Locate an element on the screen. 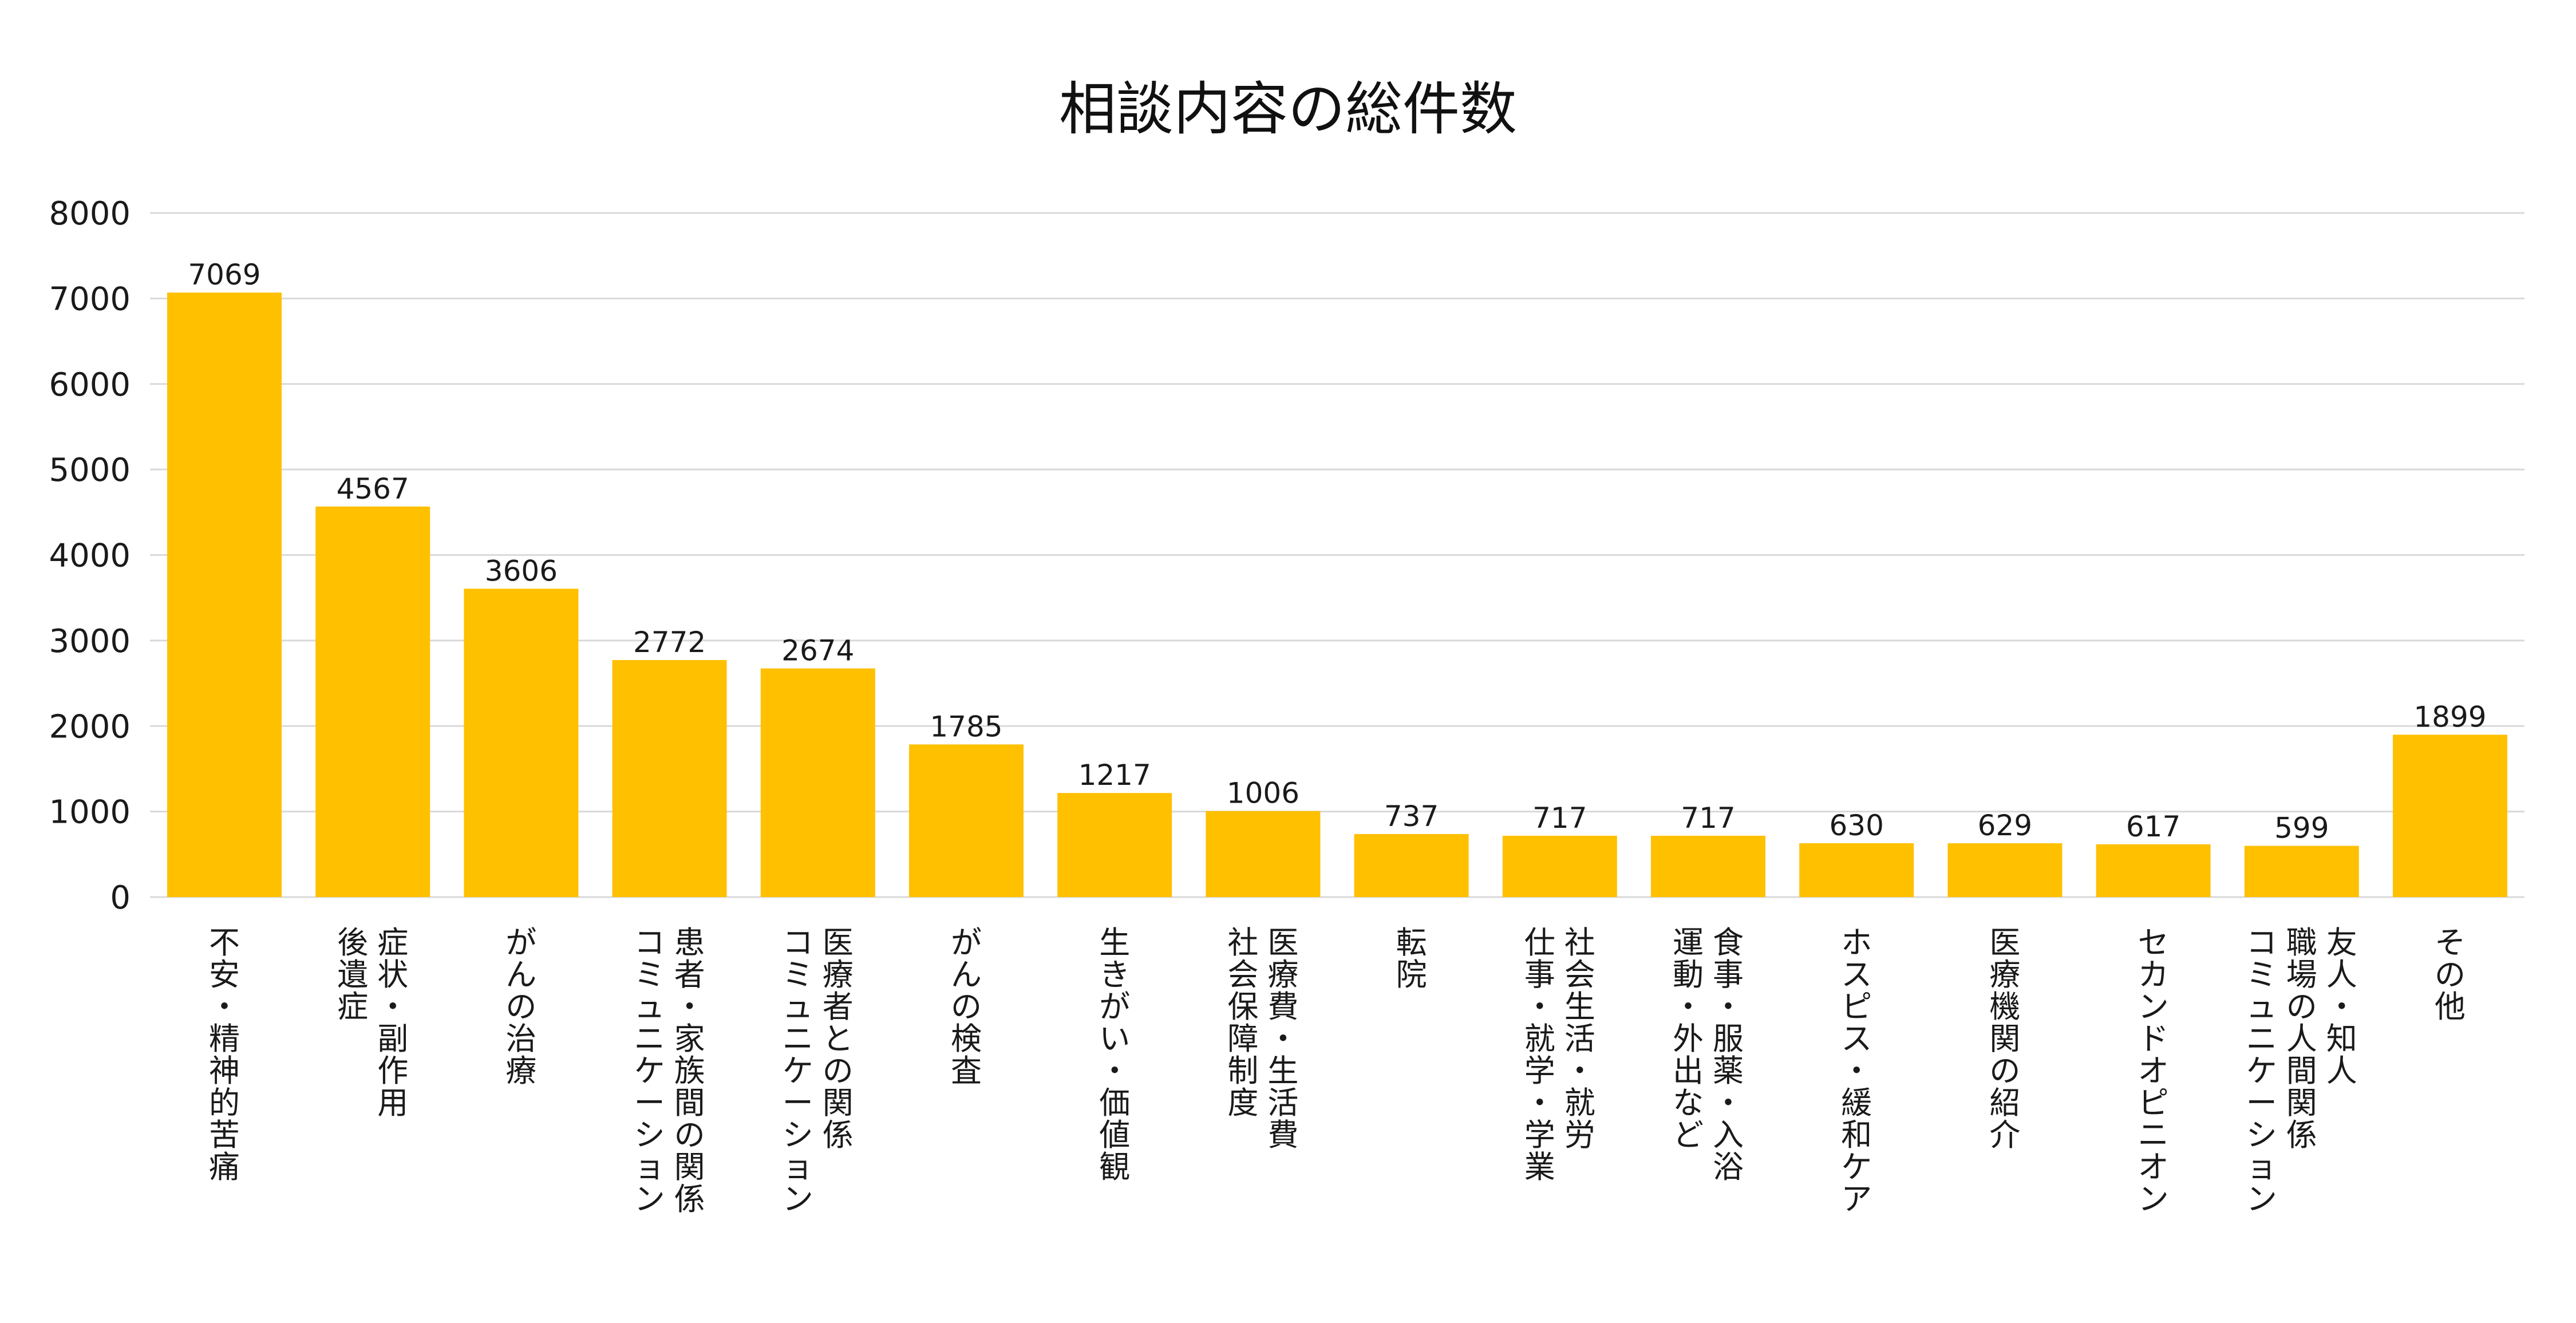  category-label: その他 is located at coordinates (2450, 975).